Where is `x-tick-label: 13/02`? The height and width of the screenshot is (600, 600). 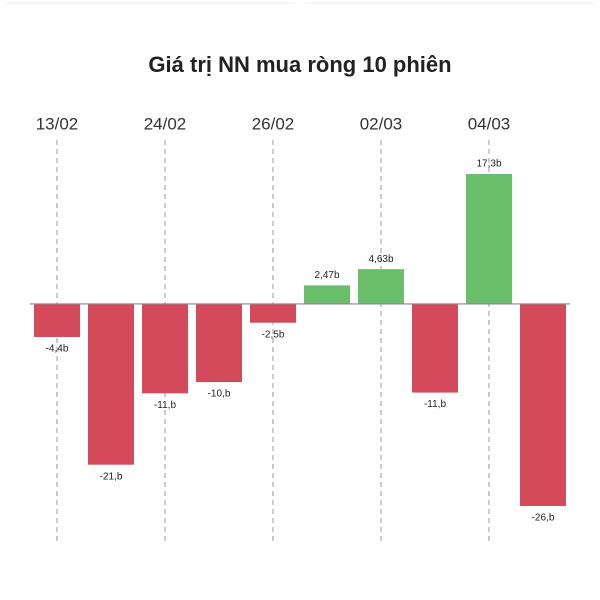
x-tick-label: 13/02 is located at coordinates (57, 123).